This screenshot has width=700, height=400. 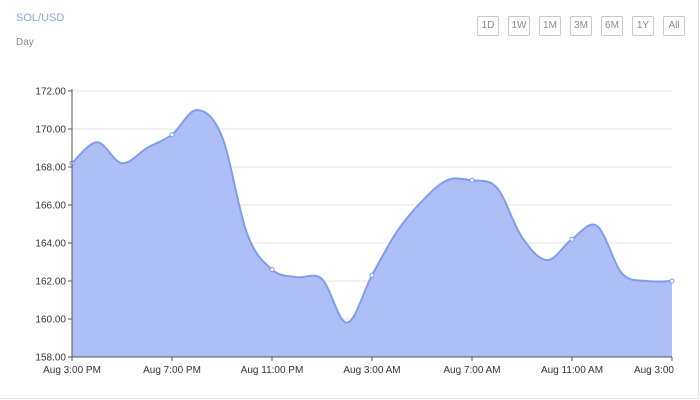 What do you see at coordinates (371, 370) in the screenshot?
I see `x-tick-label: Aug 3:00 AM` at bounding box center [371, 370].